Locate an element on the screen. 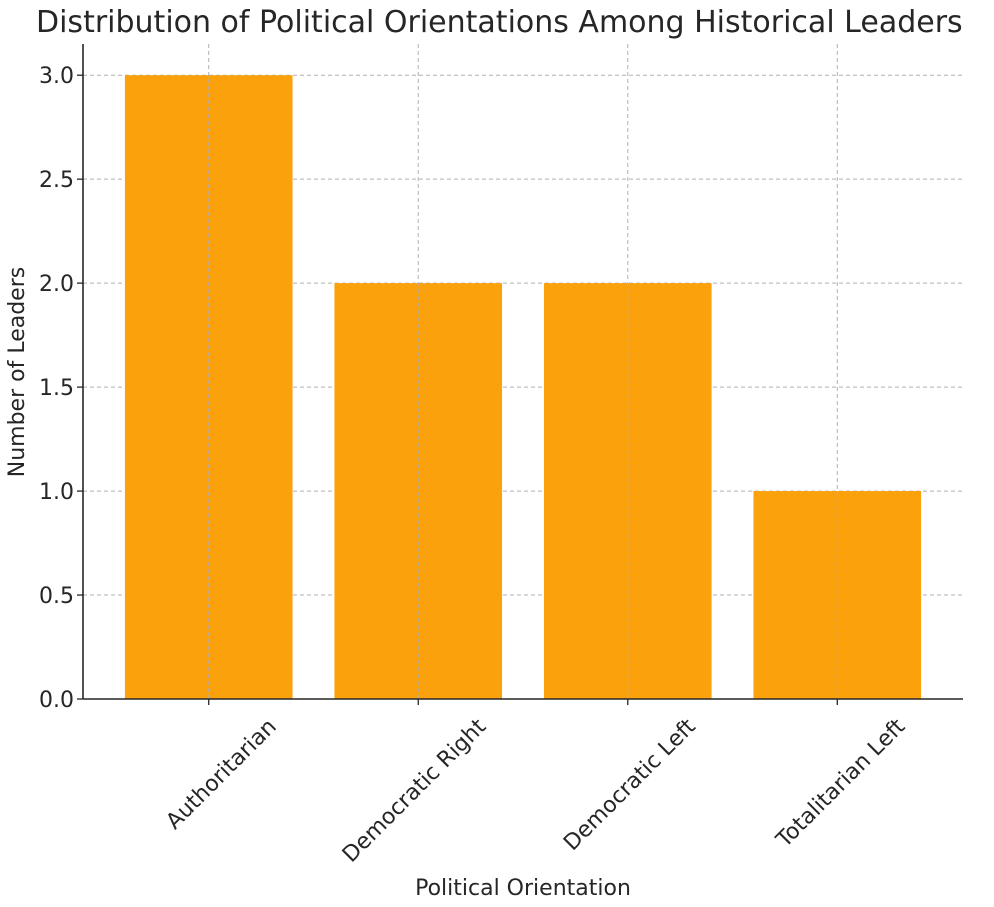  y-tick-label: 2.5 is located at coordinates (56, 180).